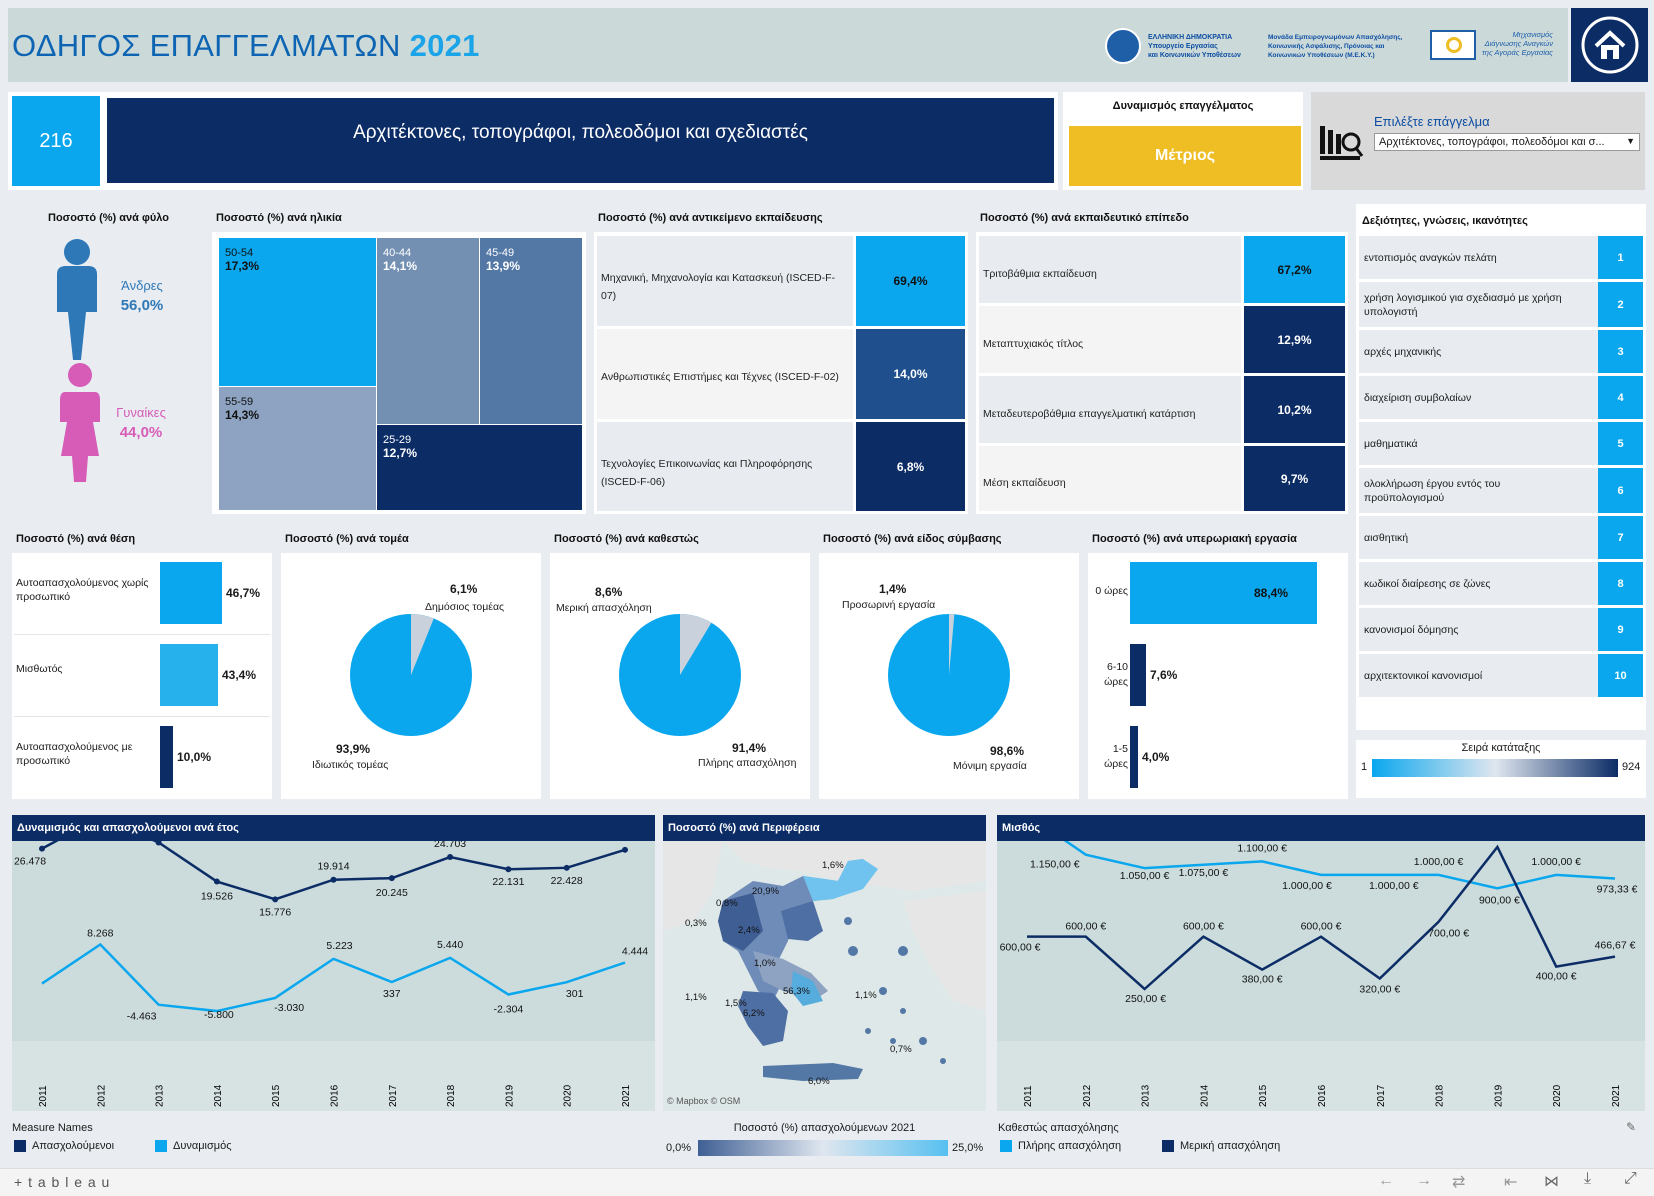 This screenshot has height=1196, width=1654. I want to click on share-icon: ⋈, so click(1551, 1181).